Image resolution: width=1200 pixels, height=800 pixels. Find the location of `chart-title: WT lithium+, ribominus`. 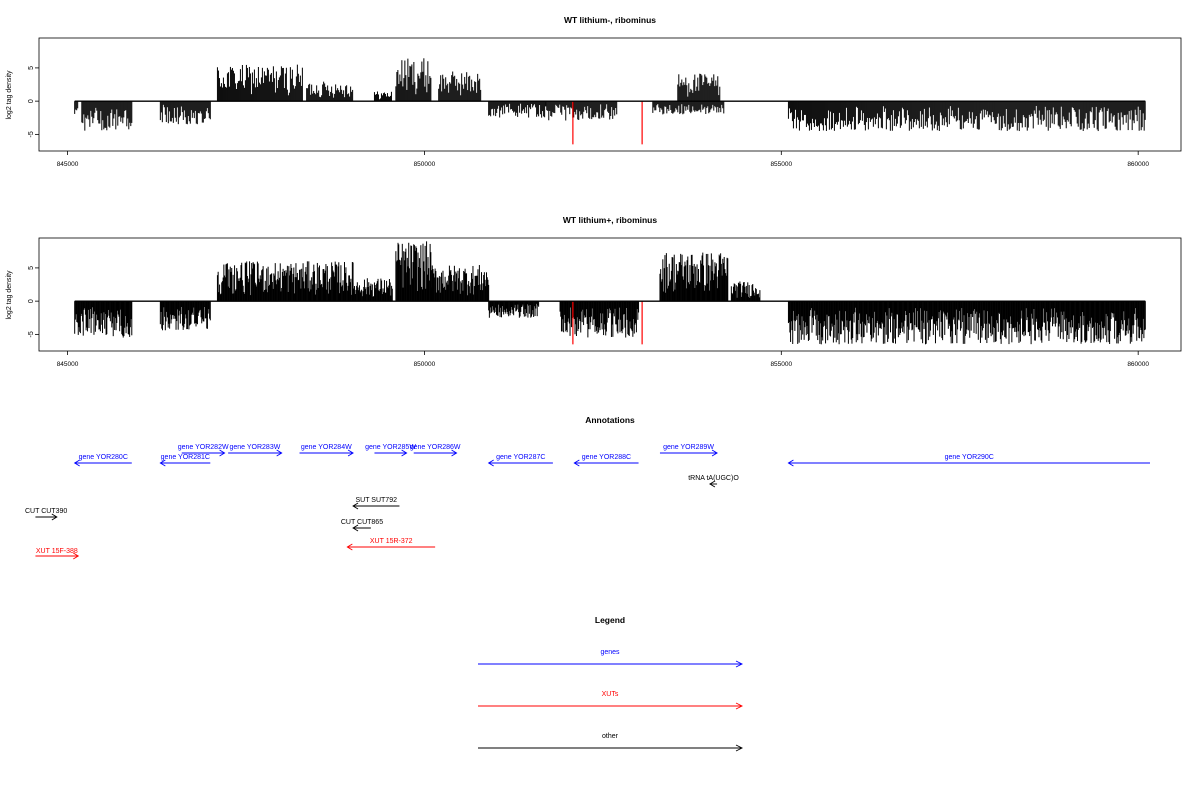

chart-title: WT lithium+, ribominus is located at coordinates (610, 220).